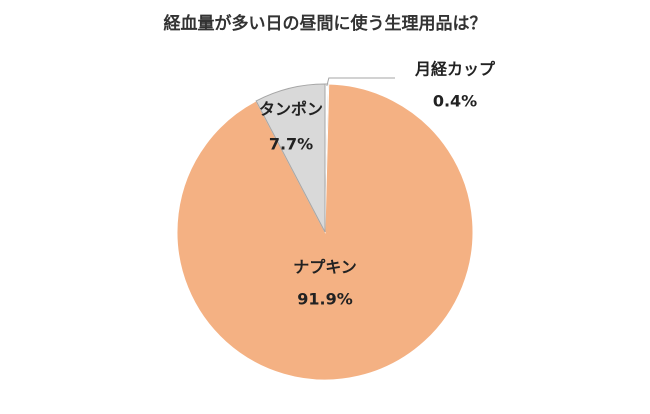 The image size is (650, 414). Describe the element at coordinates (455, 69) in the screenshot. I see `slice-label: 月経カップ` at that location.